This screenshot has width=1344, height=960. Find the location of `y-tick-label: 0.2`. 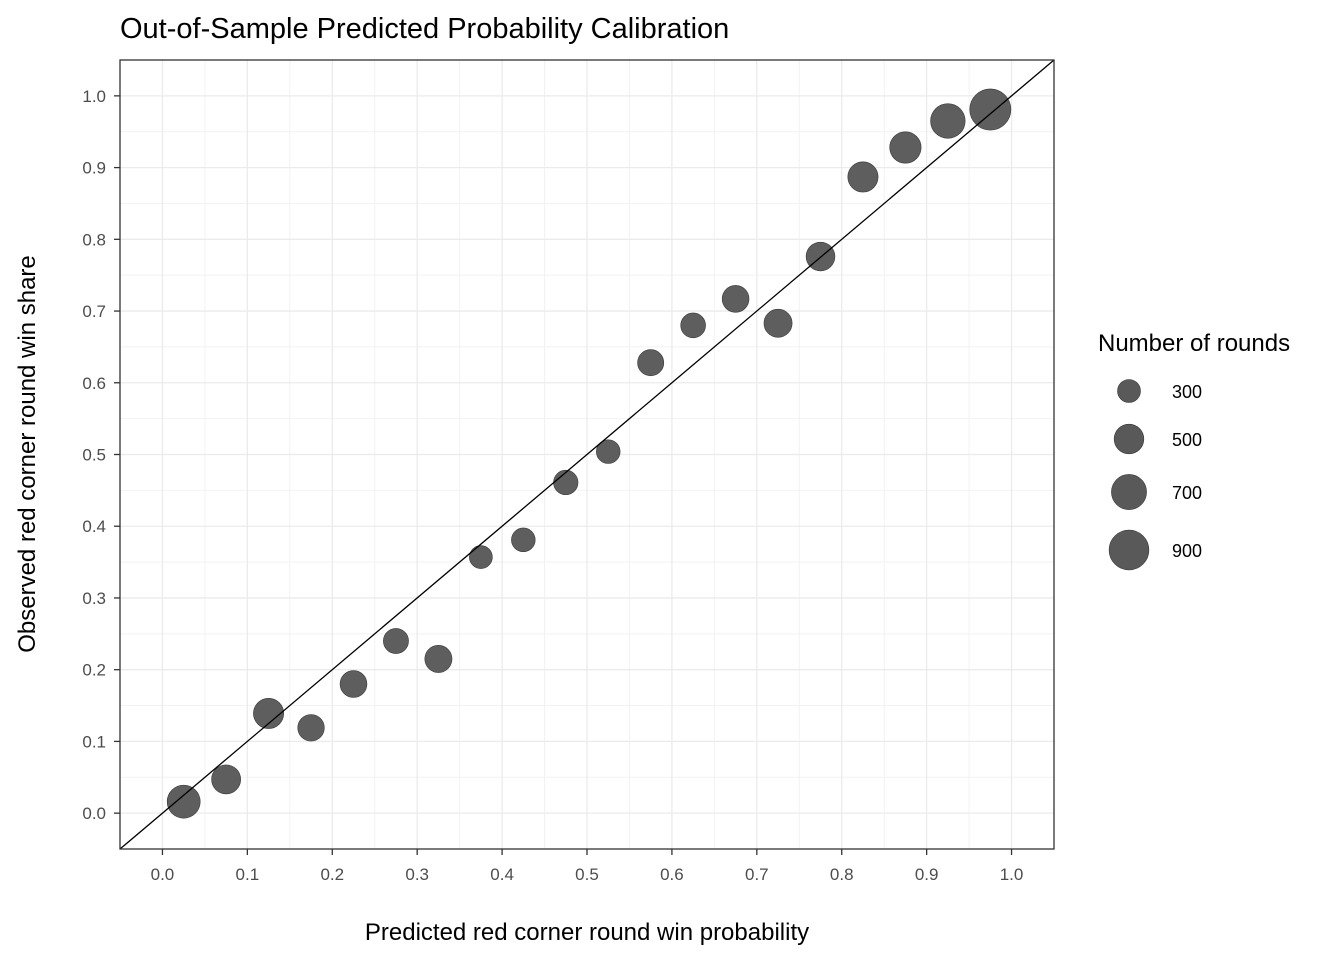

y-tick-label: 0.2 is located at coordinates (94, 670).